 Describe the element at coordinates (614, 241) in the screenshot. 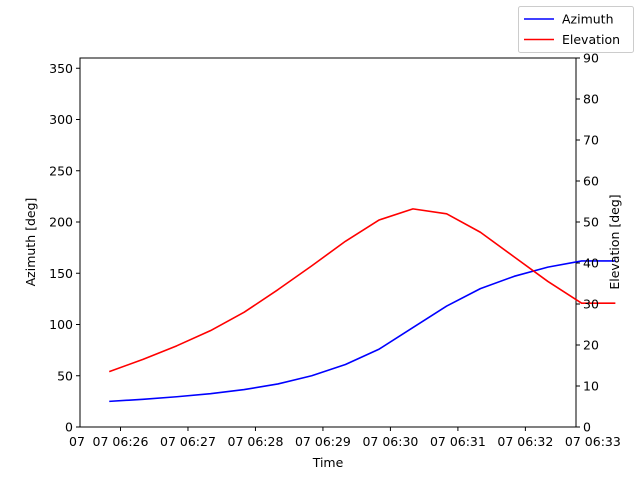

I see `y-right-axis-label: Elevation [deg]` at that location.